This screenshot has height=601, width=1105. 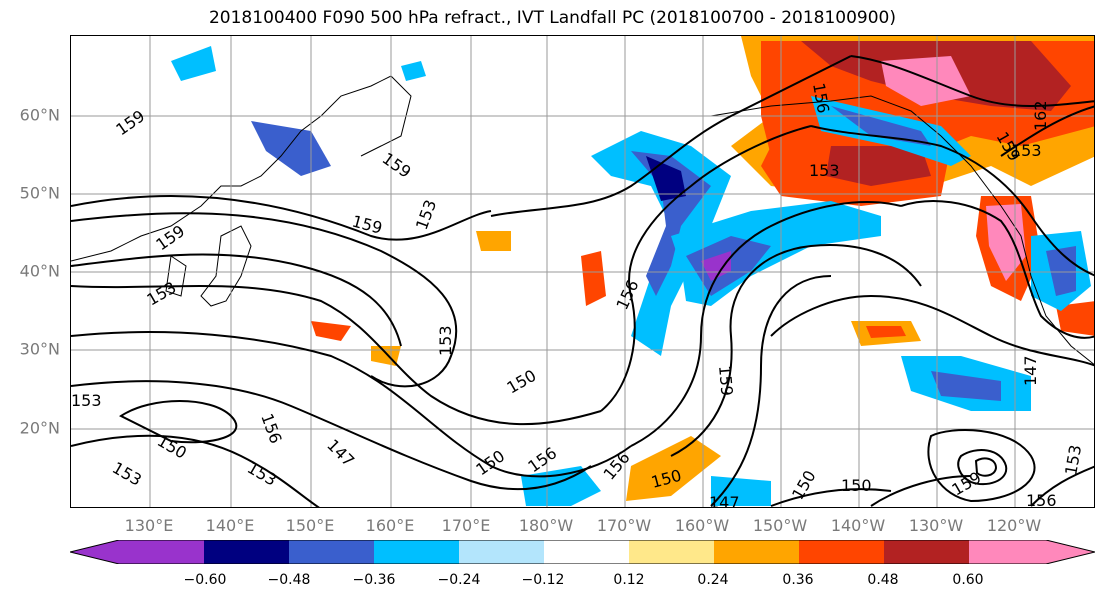 I want to click on coastline-asia, so click(x=241, y=168).